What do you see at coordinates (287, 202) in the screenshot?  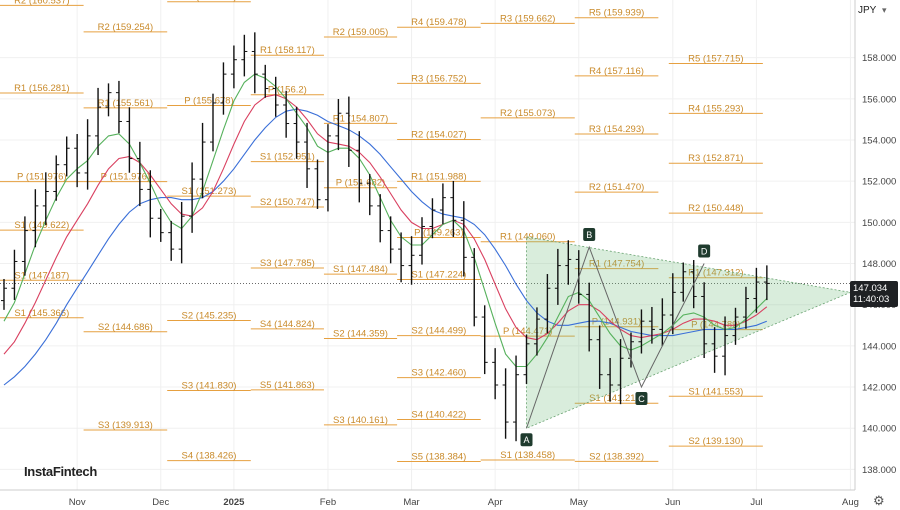 I see `pivot-label: S2 (150.747)` at bounding box center [287, 202].